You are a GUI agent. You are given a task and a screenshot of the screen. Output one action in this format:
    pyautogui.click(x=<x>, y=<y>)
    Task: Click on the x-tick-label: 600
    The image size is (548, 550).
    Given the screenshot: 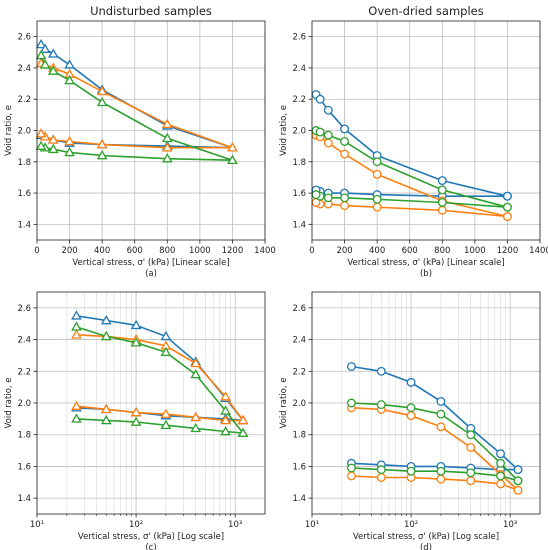 What is the action you would take?
    pyautogui.click(x=410, y=251)
    